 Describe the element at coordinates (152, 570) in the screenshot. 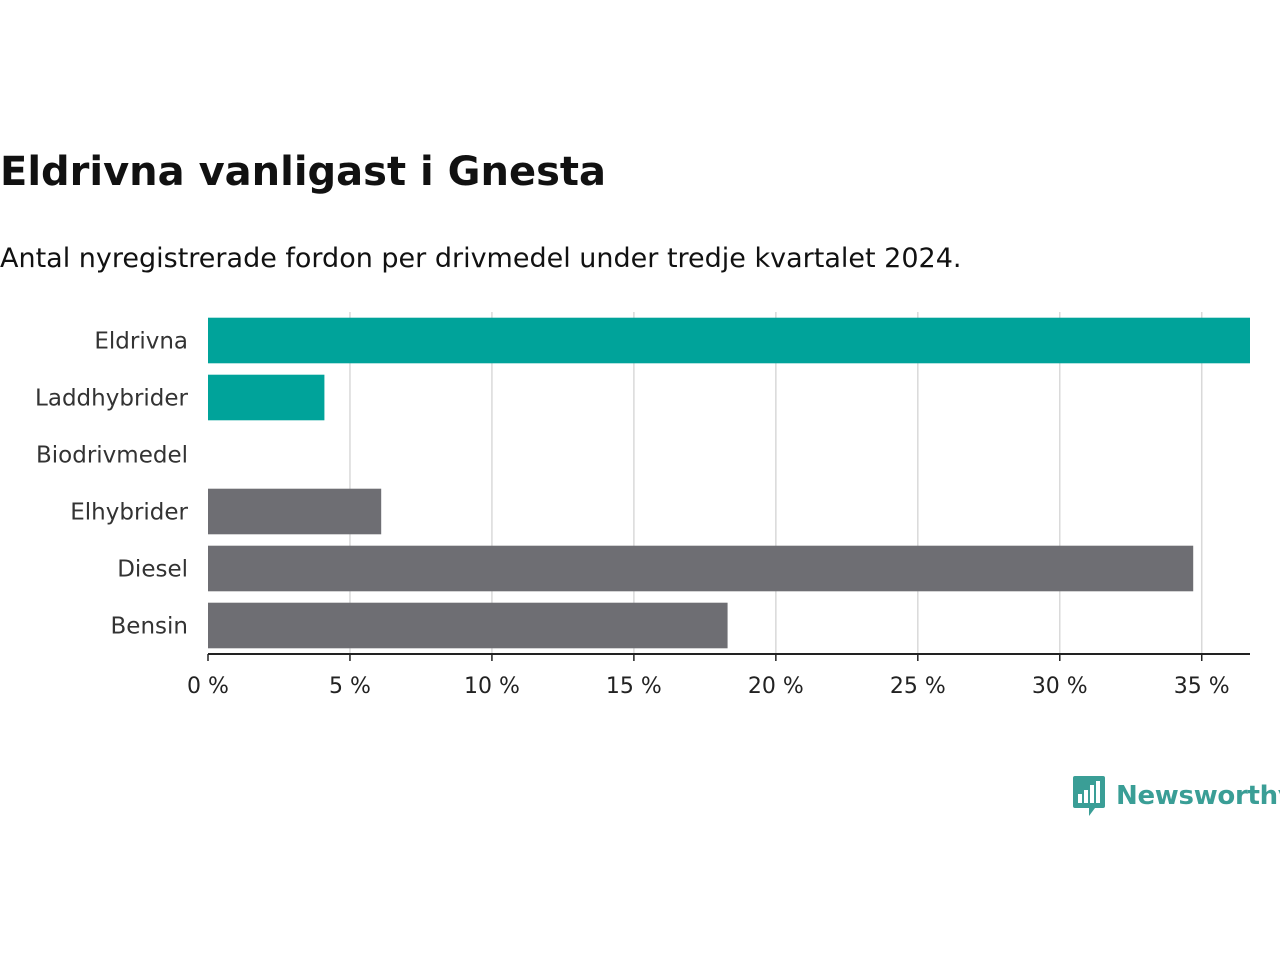

I see `category-label: Diesel` at that location.